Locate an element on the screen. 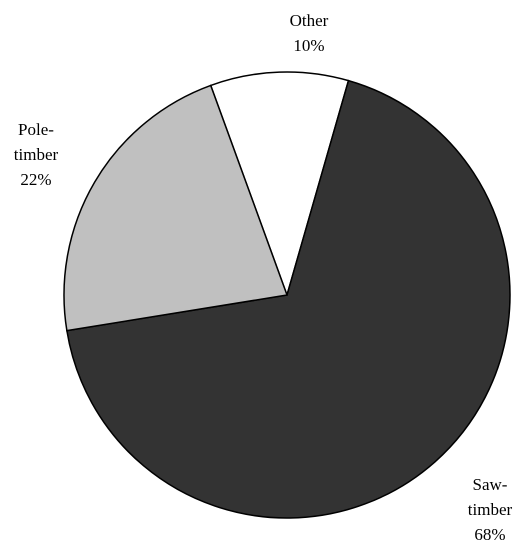 The image size is (519, 550). slice-label: Saw-timber is located at coordinates (490, 497).